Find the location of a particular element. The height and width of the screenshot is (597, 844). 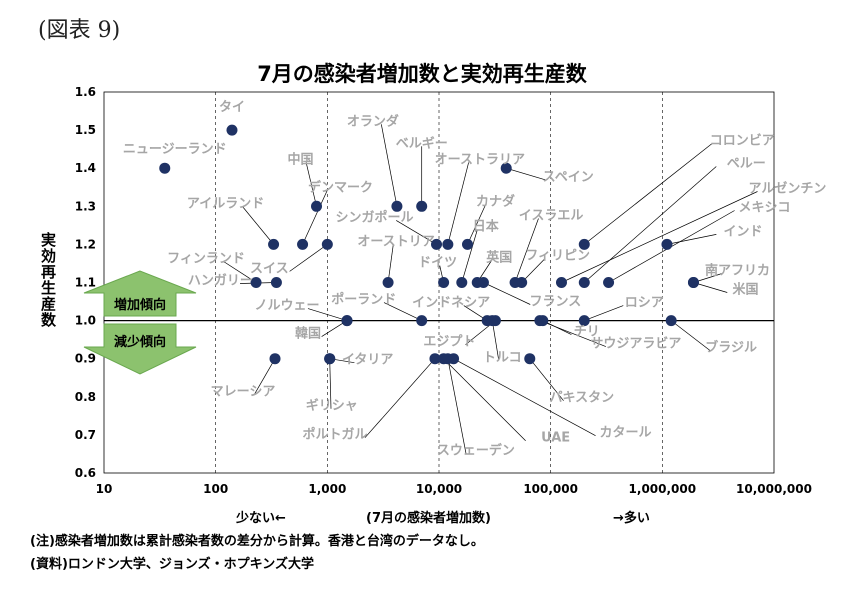

data-label: スイス is located at coordinates (269, 268).